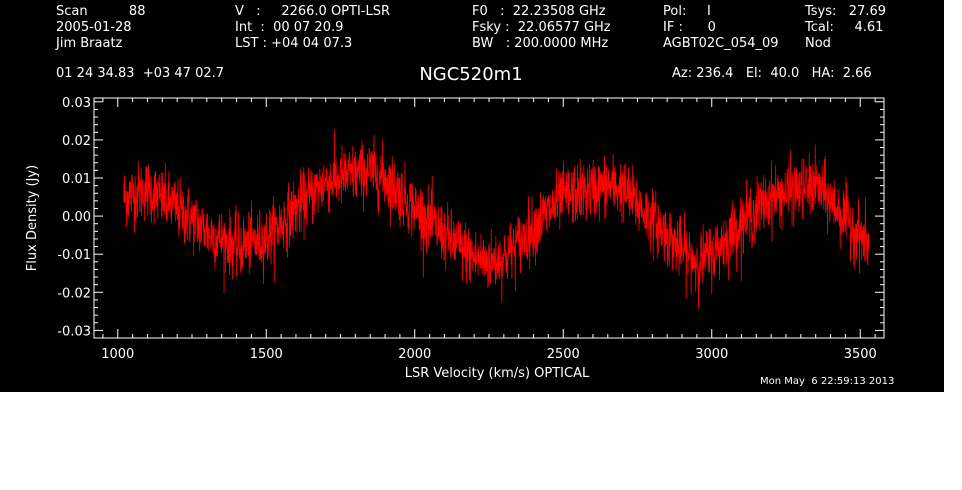 The height and width of the screenshot is (490, 962). What do you see at coordinates (844, 27) in the screenshot?
I see `header-tcal: Tcal: 4.61` at bounding box center [844, 27].